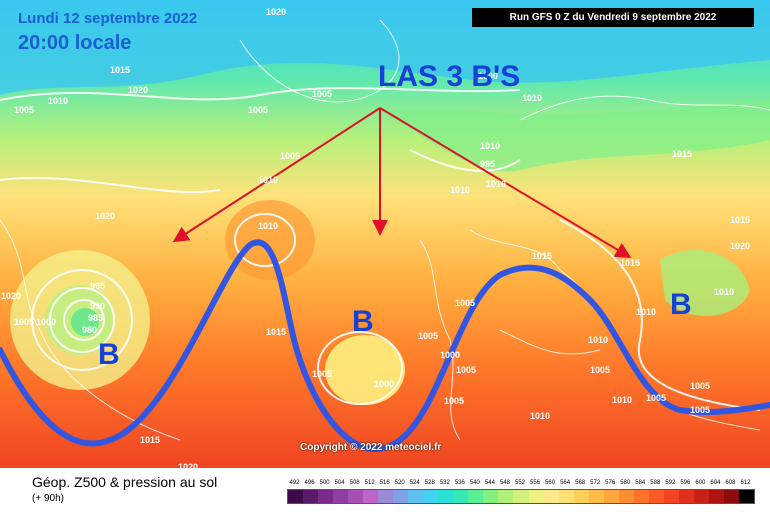  I want to click on scale-label: 576, so click(610, 483).